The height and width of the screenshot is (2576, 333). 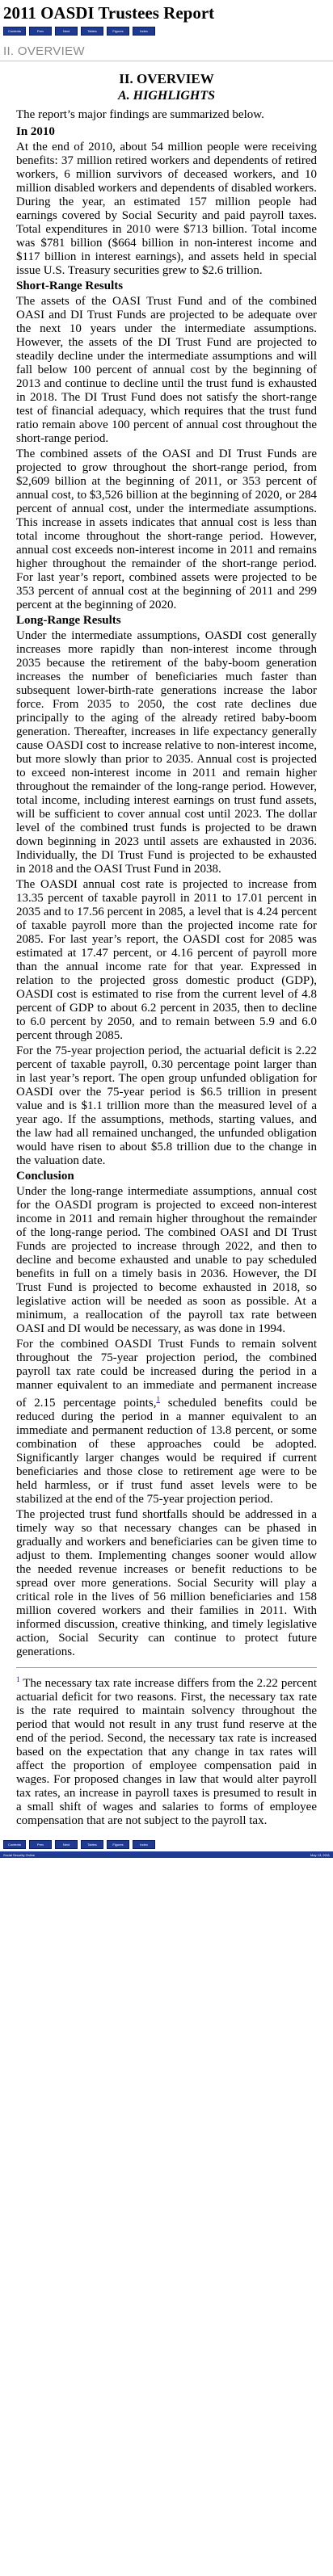 I want to click on bottom-nav: Contents Prev Next Tables Figures Index, so click(x=167, y=1845).